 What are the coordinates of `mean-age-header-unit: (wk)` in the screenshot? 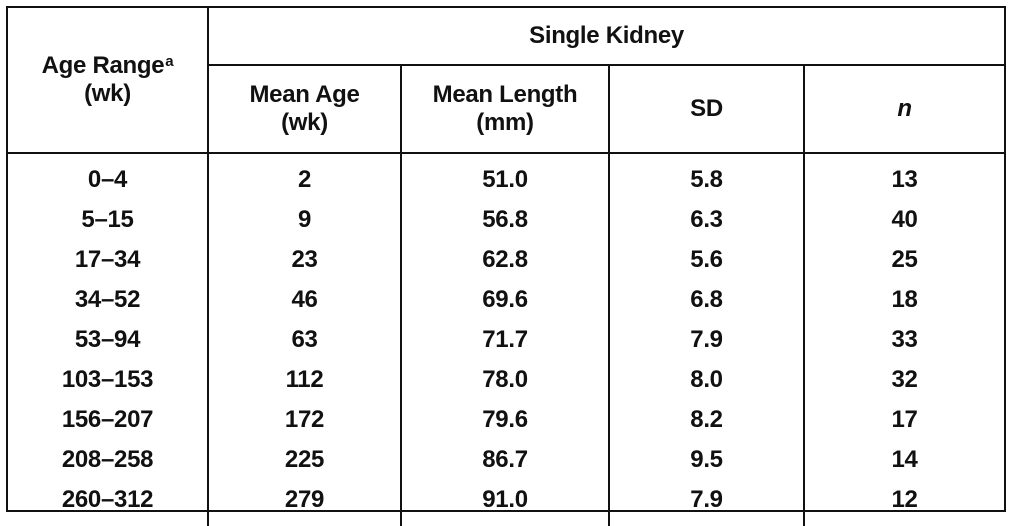 It's located at (304, 122).